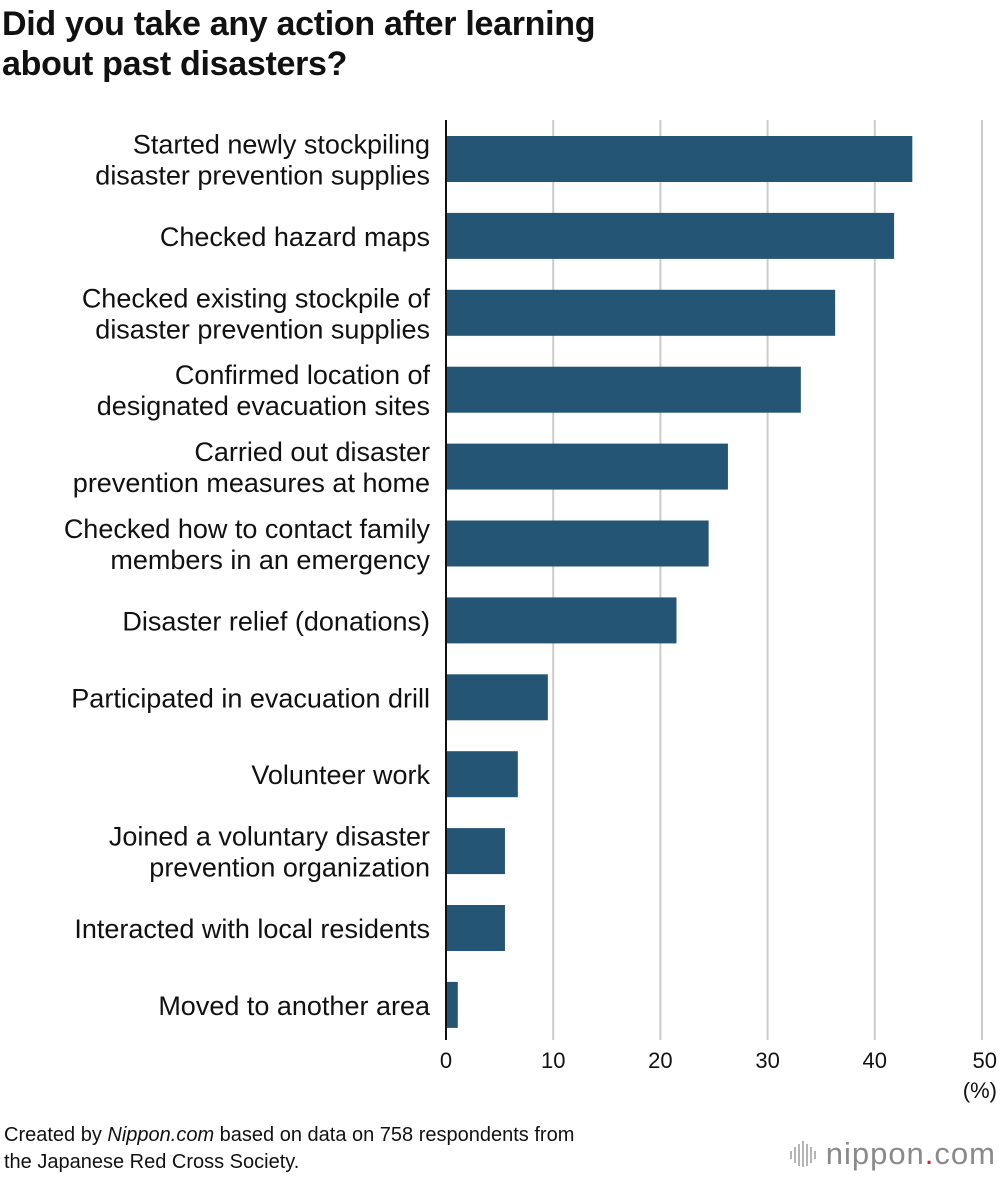 The image size is (1000, 1178). What do you see at coordinates (340, 775) in the screenshot?
I see `category-label-9: Volunteer work` at bounding box center [340, 775].